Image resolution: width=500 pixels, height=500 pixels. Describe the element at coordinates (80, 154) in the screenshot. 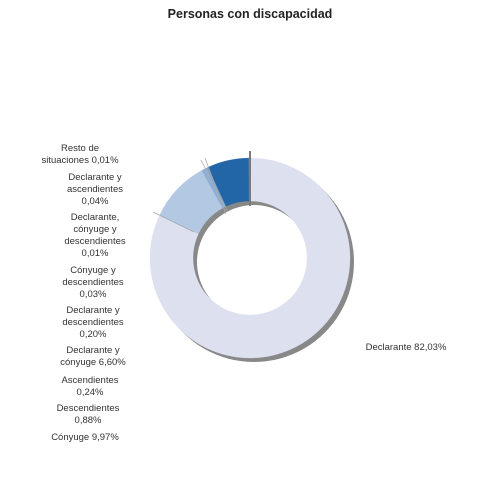

I see `label-resto-situaciones: Resto de situaciones 0,01%` at that location.